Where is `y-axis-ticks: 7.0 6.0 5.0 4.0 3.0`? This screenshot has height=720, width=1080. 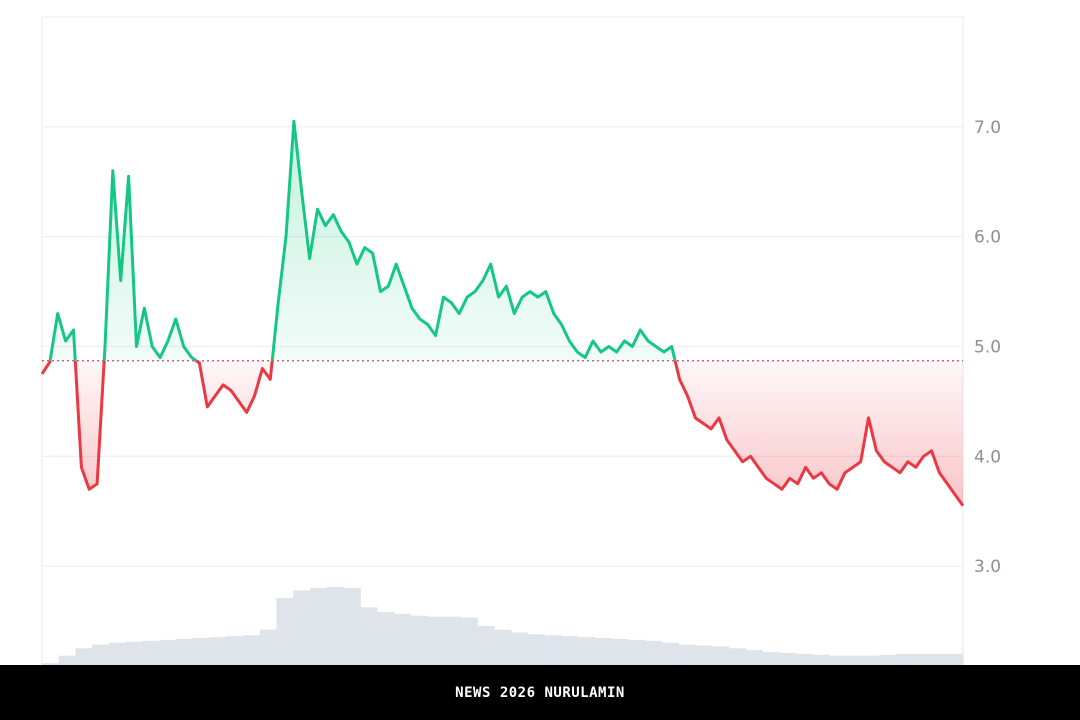
y-axis-ticks: 7.0 6.0 5.0 4.0 3.0 is located at coordinates (987, 347).